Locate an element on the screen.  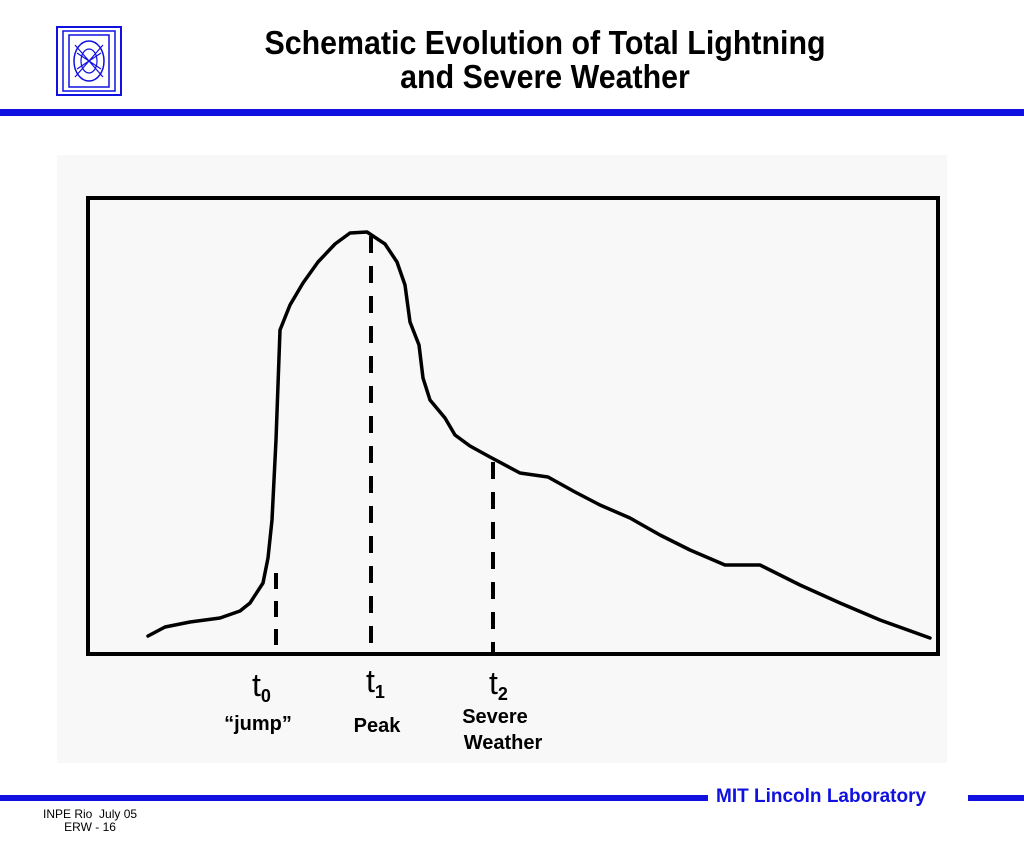
mit-ll-logo-icon is located at coordinates (89, 61).